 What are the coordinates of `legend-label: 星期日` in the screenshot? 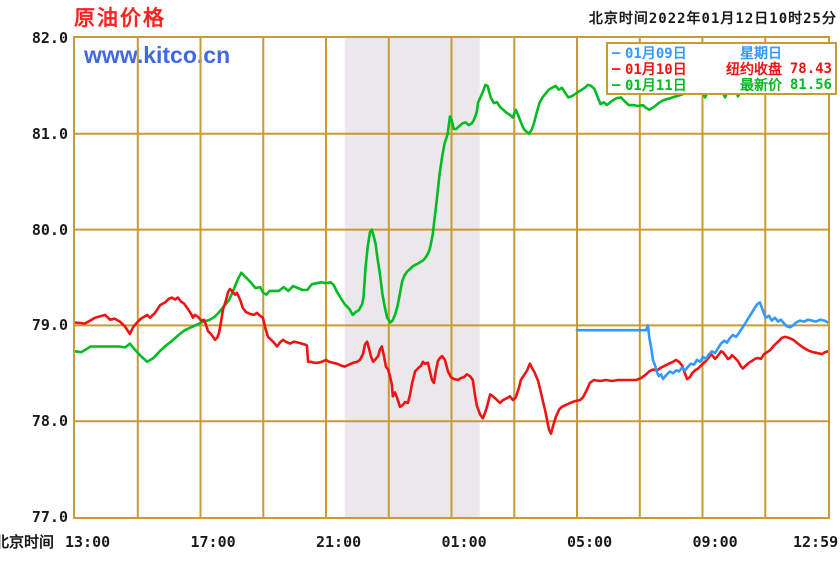 It's located at (761, 53).